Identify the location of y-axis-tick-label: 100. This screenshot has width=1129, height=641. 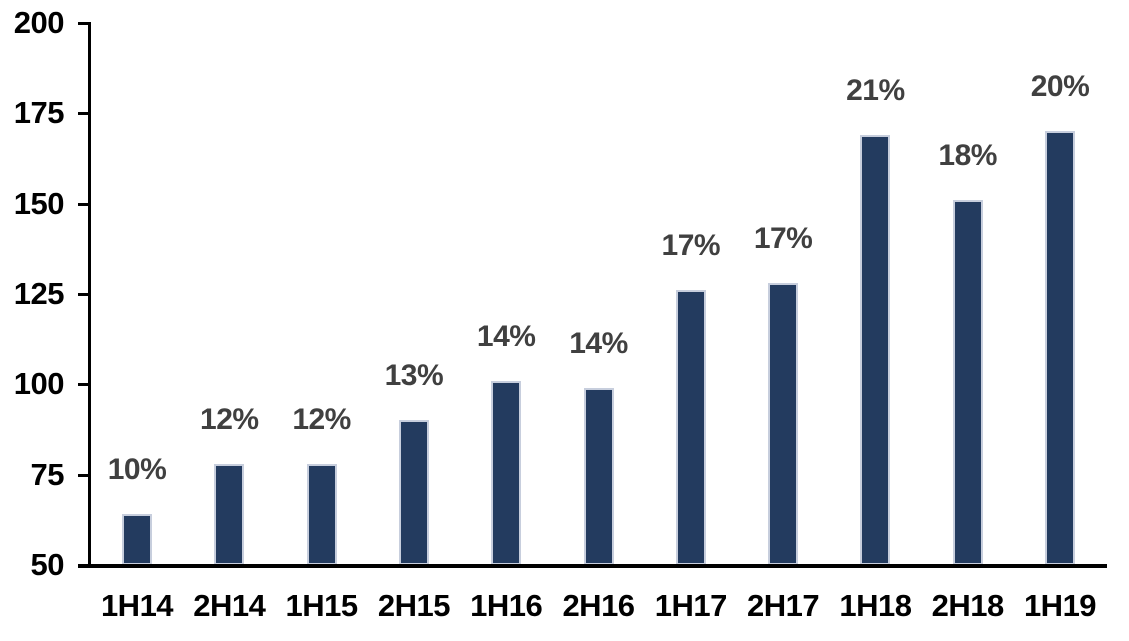
(39, 384).